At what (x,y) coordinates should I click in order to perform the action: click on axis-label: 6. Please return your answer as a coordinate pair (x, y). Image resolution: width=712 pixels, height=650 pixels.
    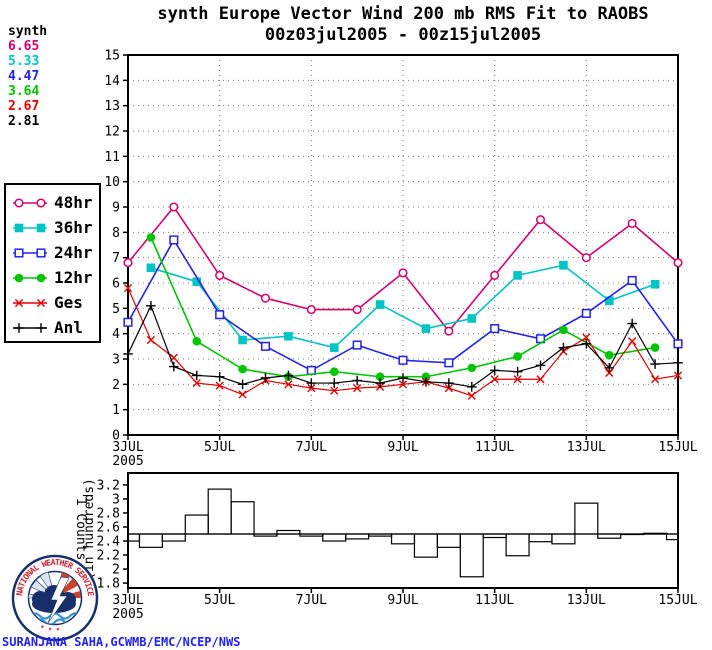
    Looking at the image, I should click on (116, 284).